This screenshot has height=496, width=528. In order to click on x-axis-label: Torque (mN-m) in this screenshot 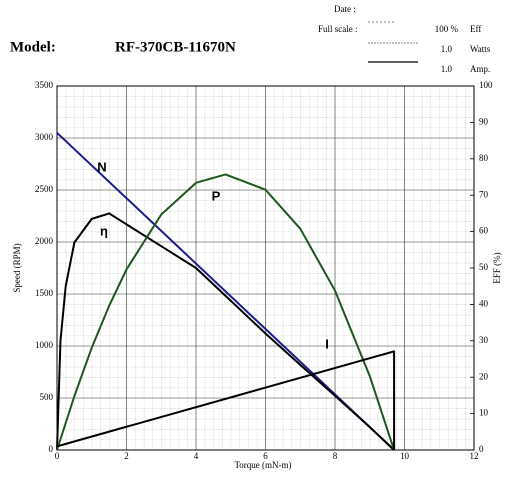, I will do `click(262, 465)`.